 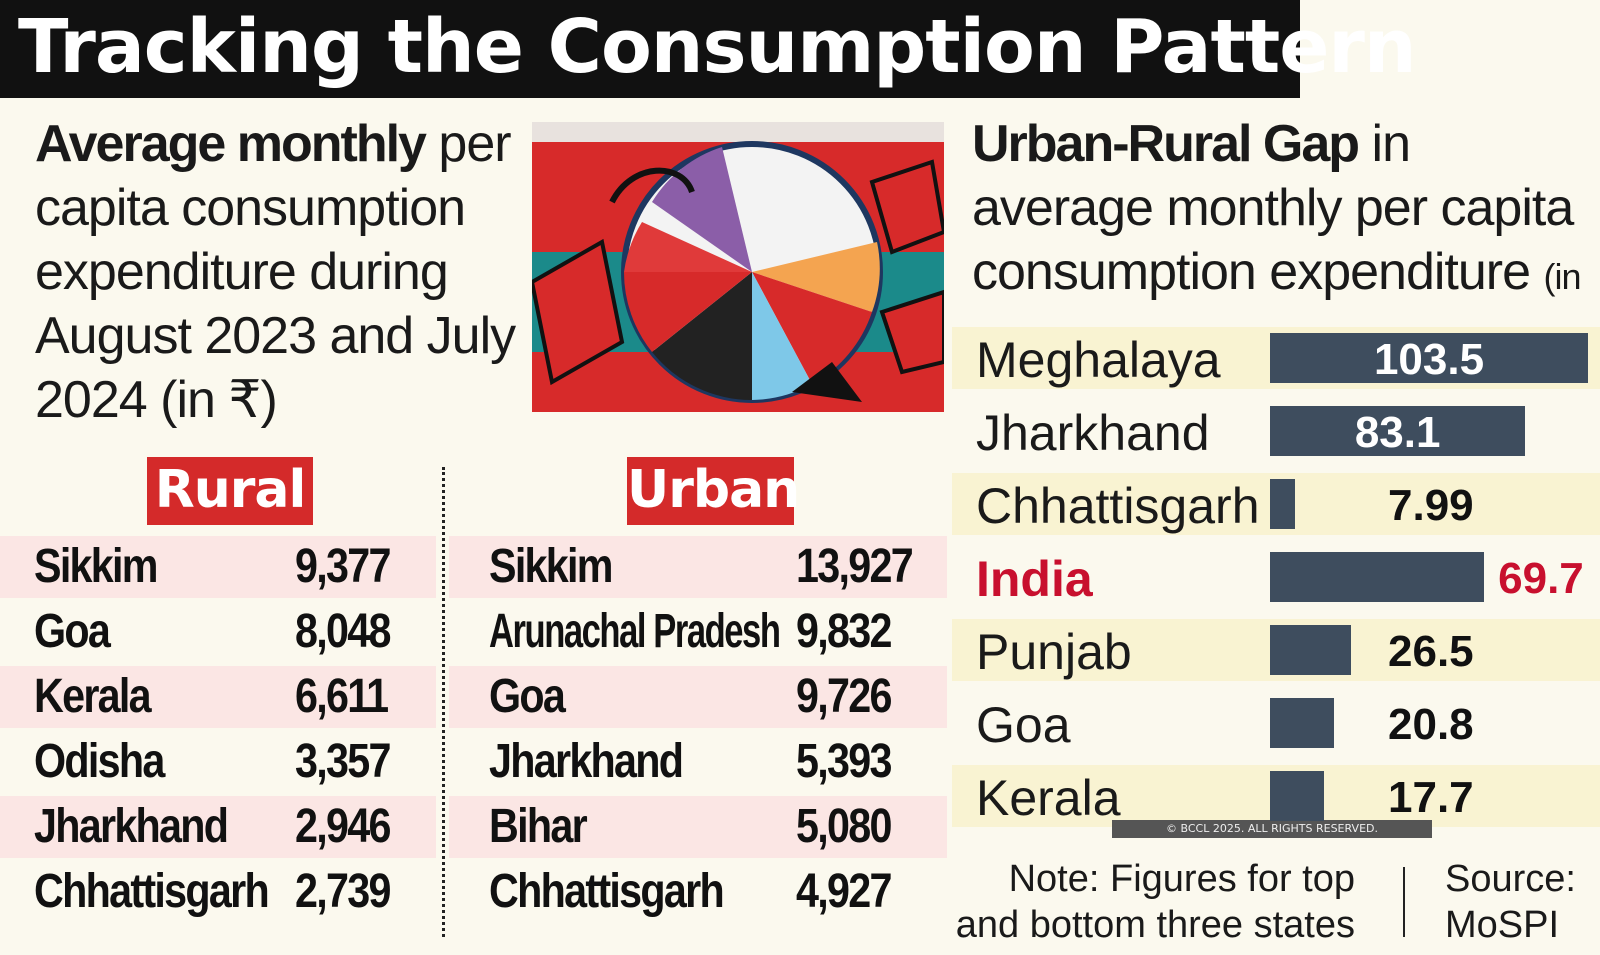 What do you see at coordinates (218, 632) in the screenshot?
I see `rural-row: Goa 8,048` at bounding box center [218, 632].